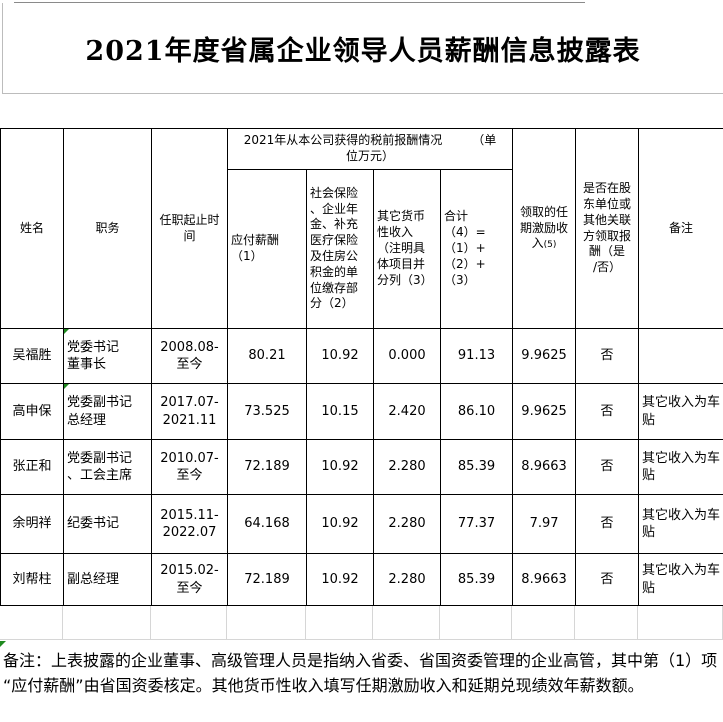 This screenshot has height=722, width=723. I want to click on col-header-tenure: 任职起止时 间, so click(189, 228).